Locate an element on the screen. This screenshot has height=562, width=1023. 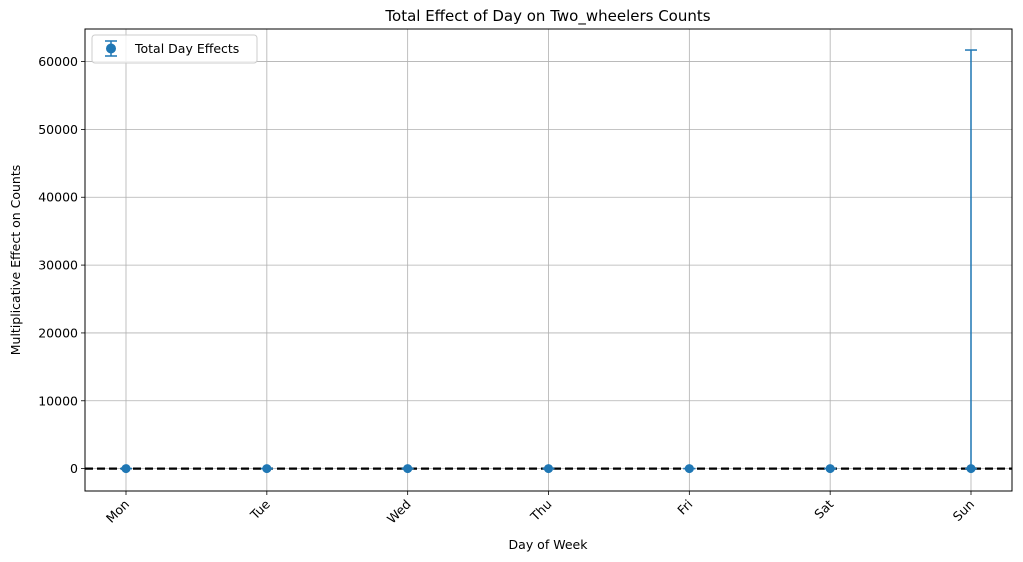
y-axis-ticks: 0 10000 20000 30000 40000 50000 60000 is located at coordinates (61, 265).